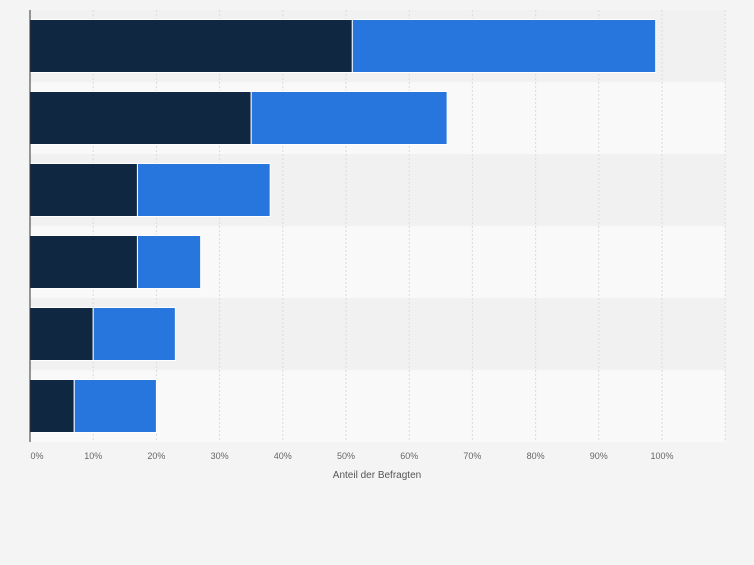  What do you see at coordinates (409, 456) in the screenshot?
I see `x-tick-label: 60%` at bounding box center [409, 456].